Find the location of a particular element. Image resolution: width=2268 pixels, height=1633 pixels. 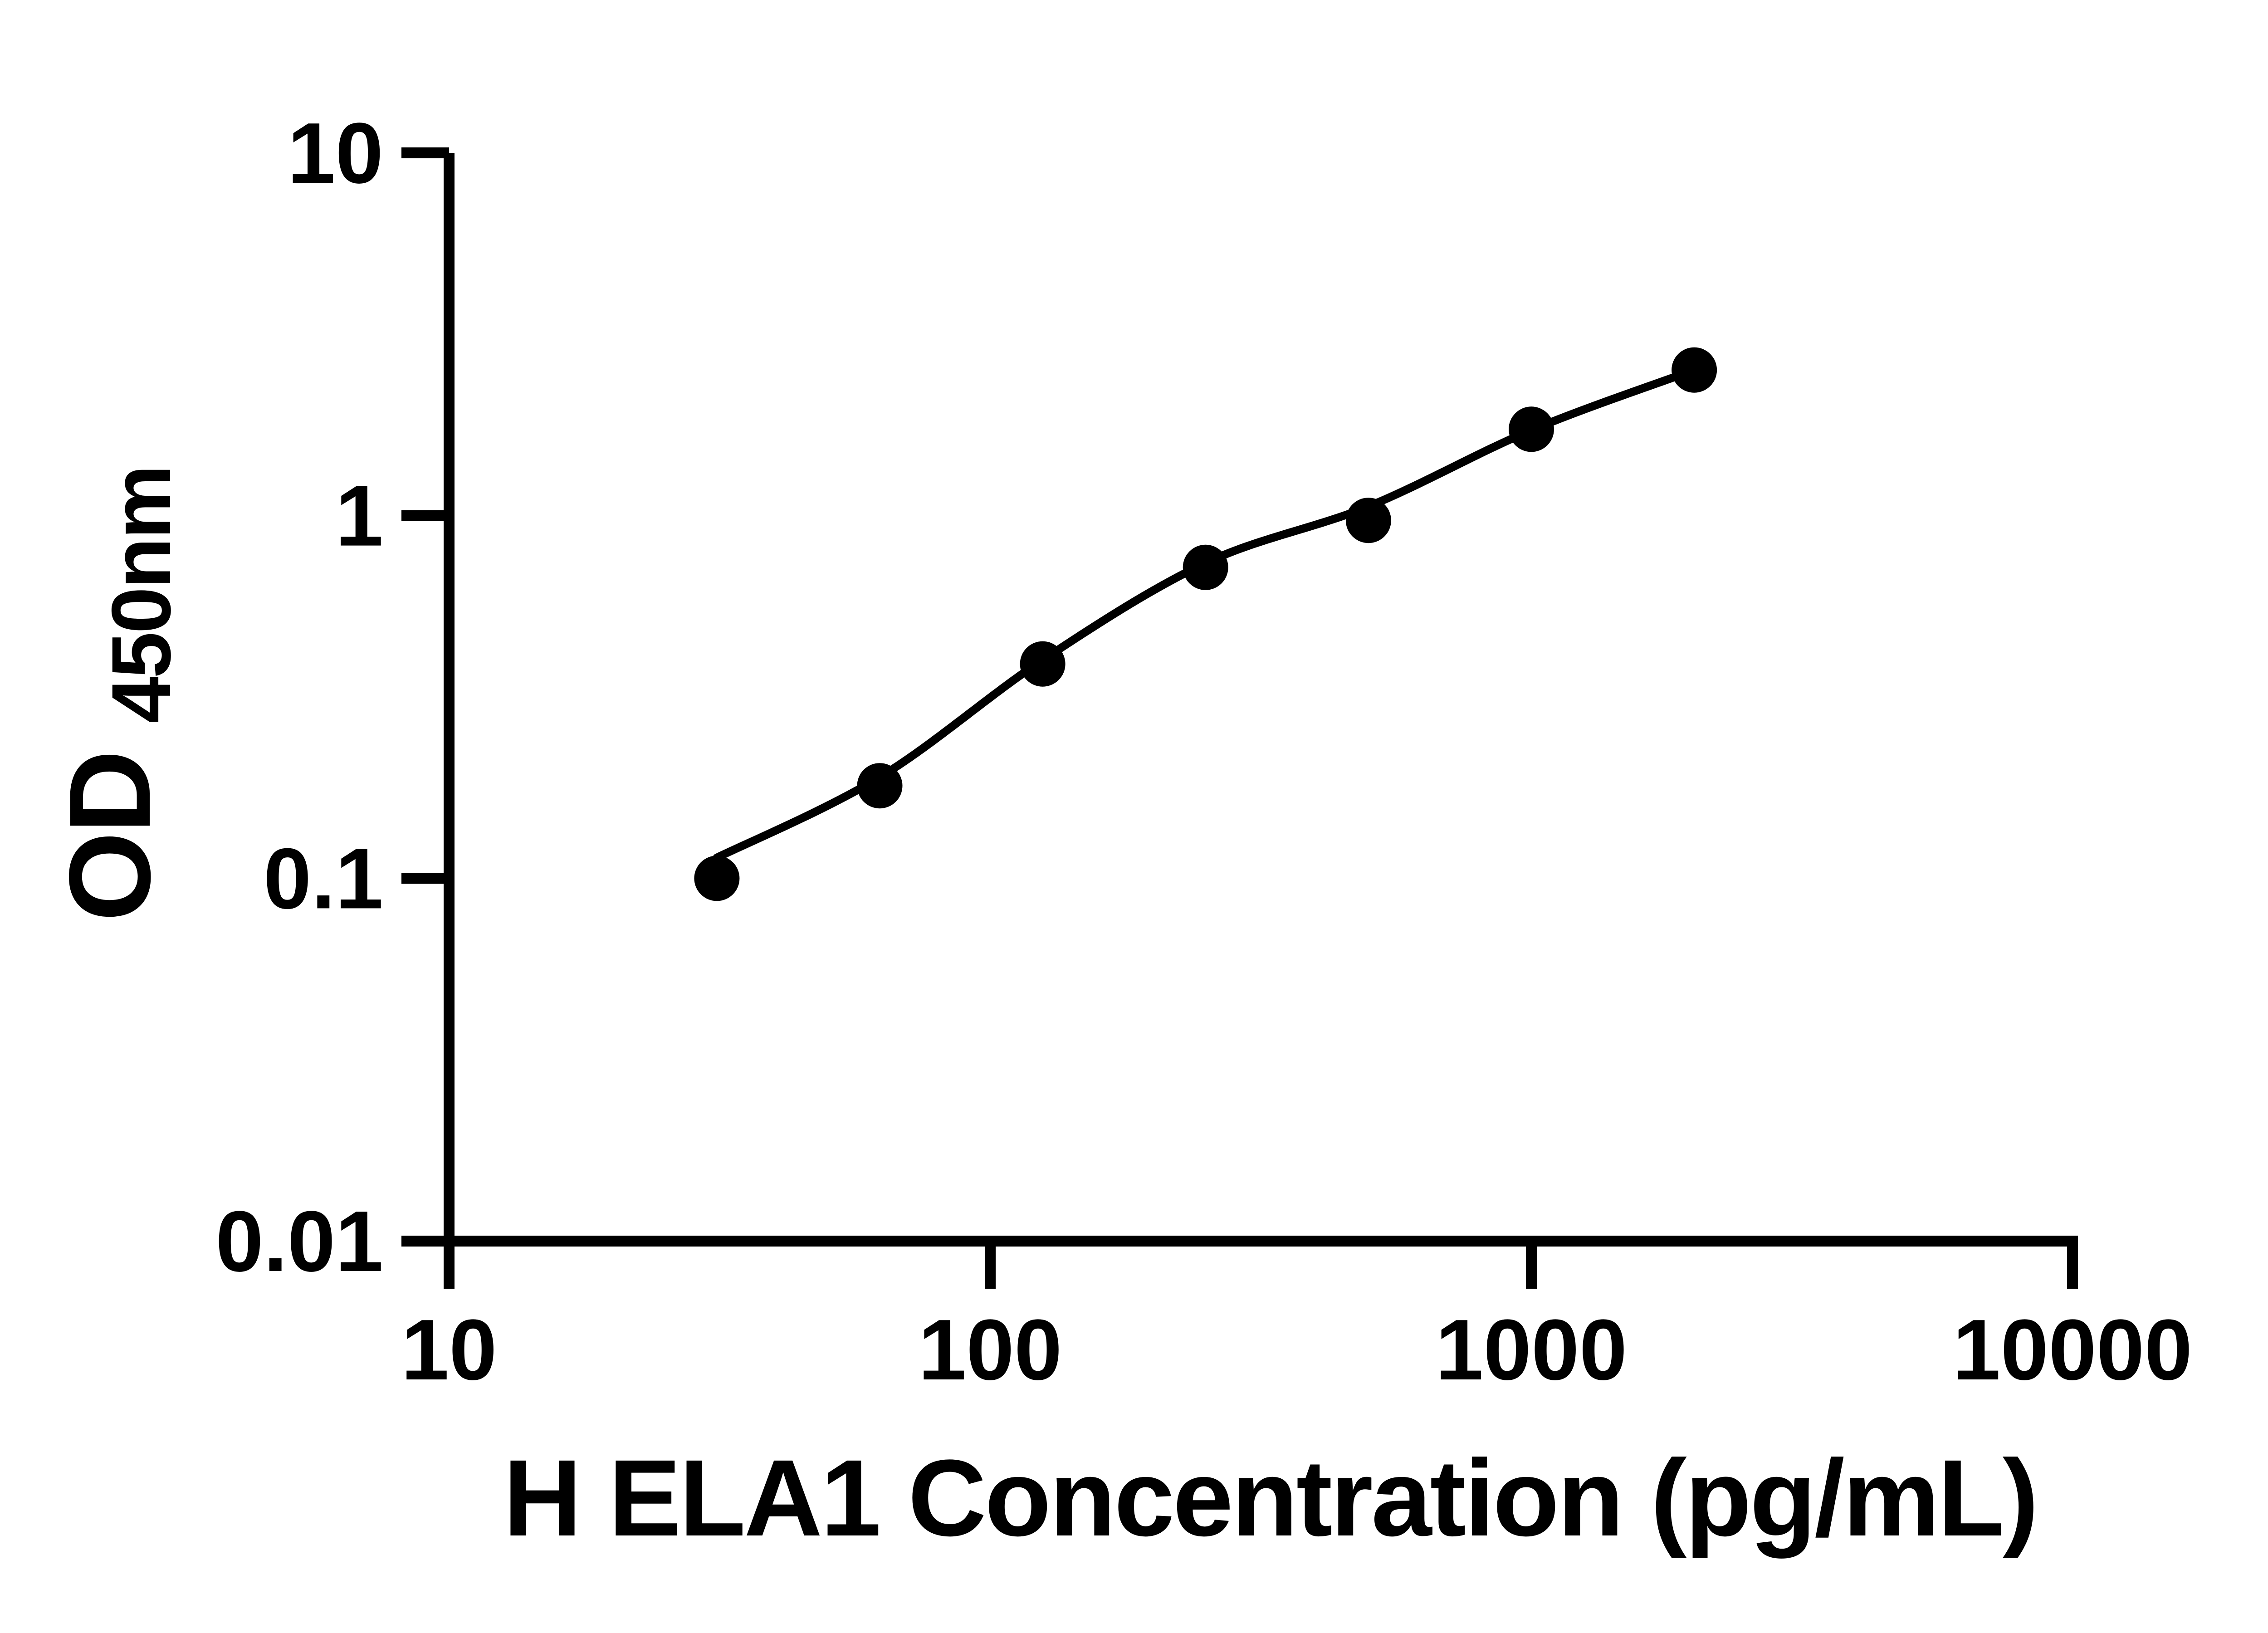

y-axis-title-main: OD is located at coordinates (110, 837).